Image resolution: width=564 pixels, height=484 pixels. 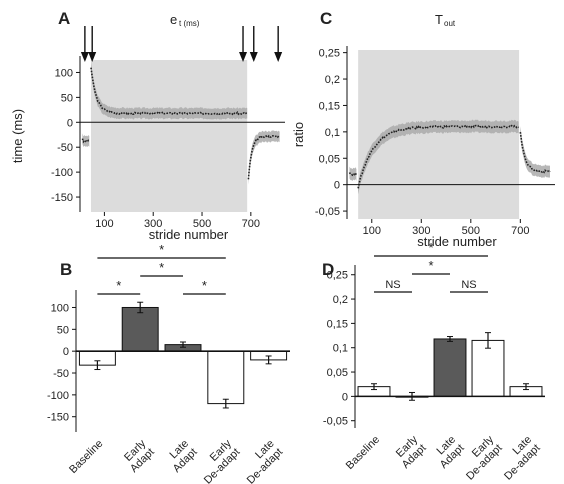 What do you see at coordinates (298, 134) in the screenshot?
I see `y-axis-label: ratio` at bounding box center [298, 134].